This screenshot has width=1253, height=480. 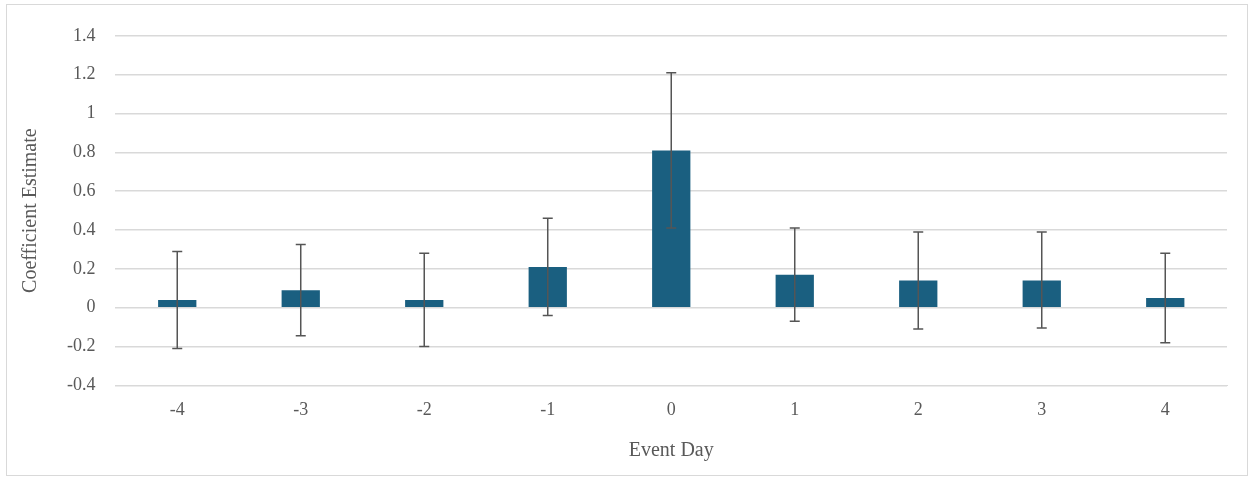 I want to click on x-tick-label: 0, so click(x=671, y=408).